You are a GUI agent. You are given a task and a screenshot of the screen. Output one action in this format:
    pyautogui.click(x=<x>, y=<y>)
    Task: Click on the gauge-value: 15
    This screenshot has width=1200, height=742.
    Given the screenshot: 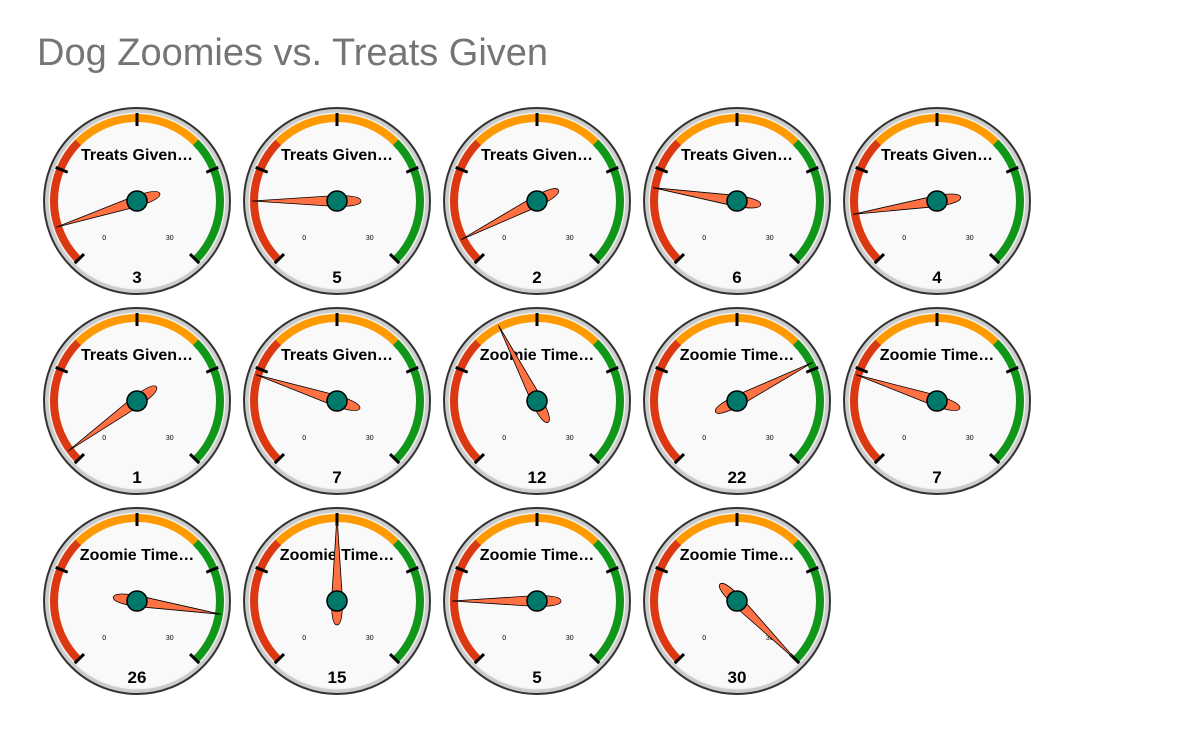 What is the action you would take?
    pyautogui.click(x=337, y=677)
    